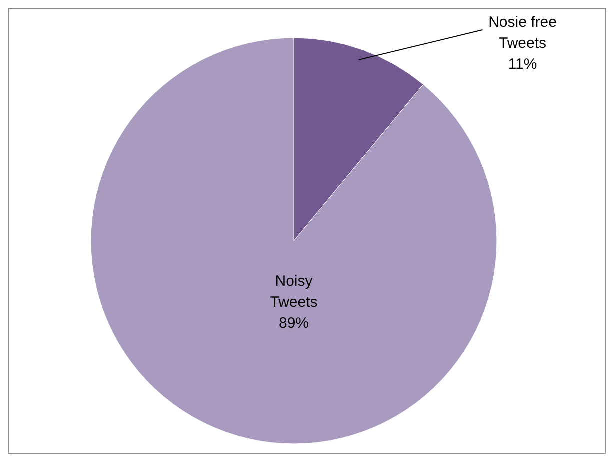 This screenshot has height=461, width=613. I want to click on data-label: 11%, so click(523, 64).